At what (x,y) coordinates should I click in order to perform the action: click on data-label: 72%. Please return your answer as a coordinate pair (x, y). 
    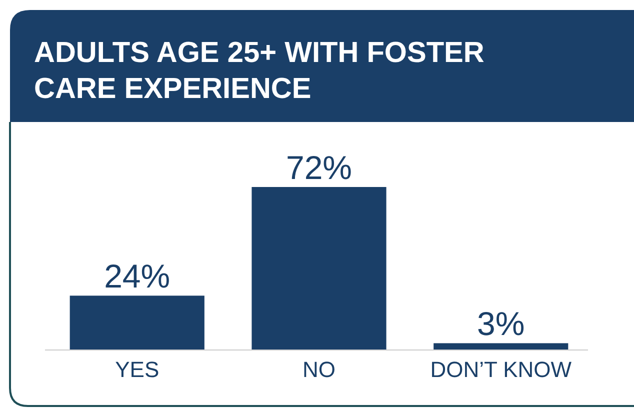
    Looking at the image, I should click on (319, 167).